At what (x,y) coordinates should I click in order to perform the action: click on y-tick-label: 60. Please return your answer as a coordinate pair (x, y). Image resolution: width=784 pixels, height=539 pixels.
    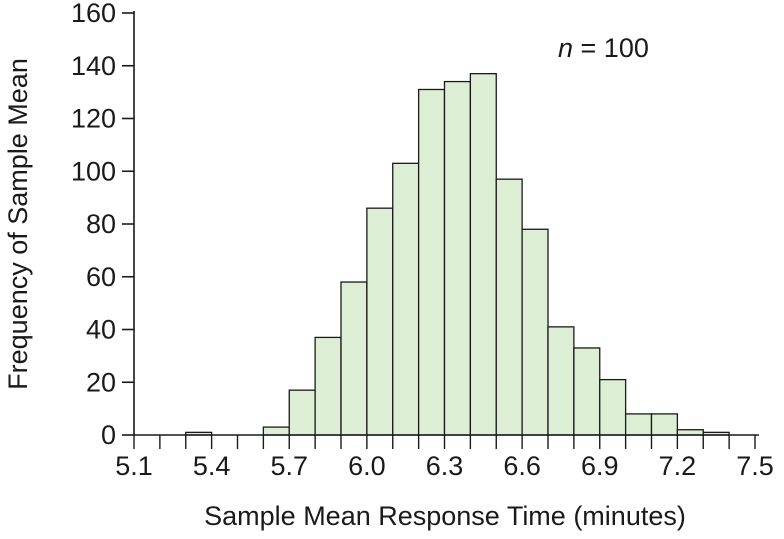
    Looking at the image, I should click on (101, 277).